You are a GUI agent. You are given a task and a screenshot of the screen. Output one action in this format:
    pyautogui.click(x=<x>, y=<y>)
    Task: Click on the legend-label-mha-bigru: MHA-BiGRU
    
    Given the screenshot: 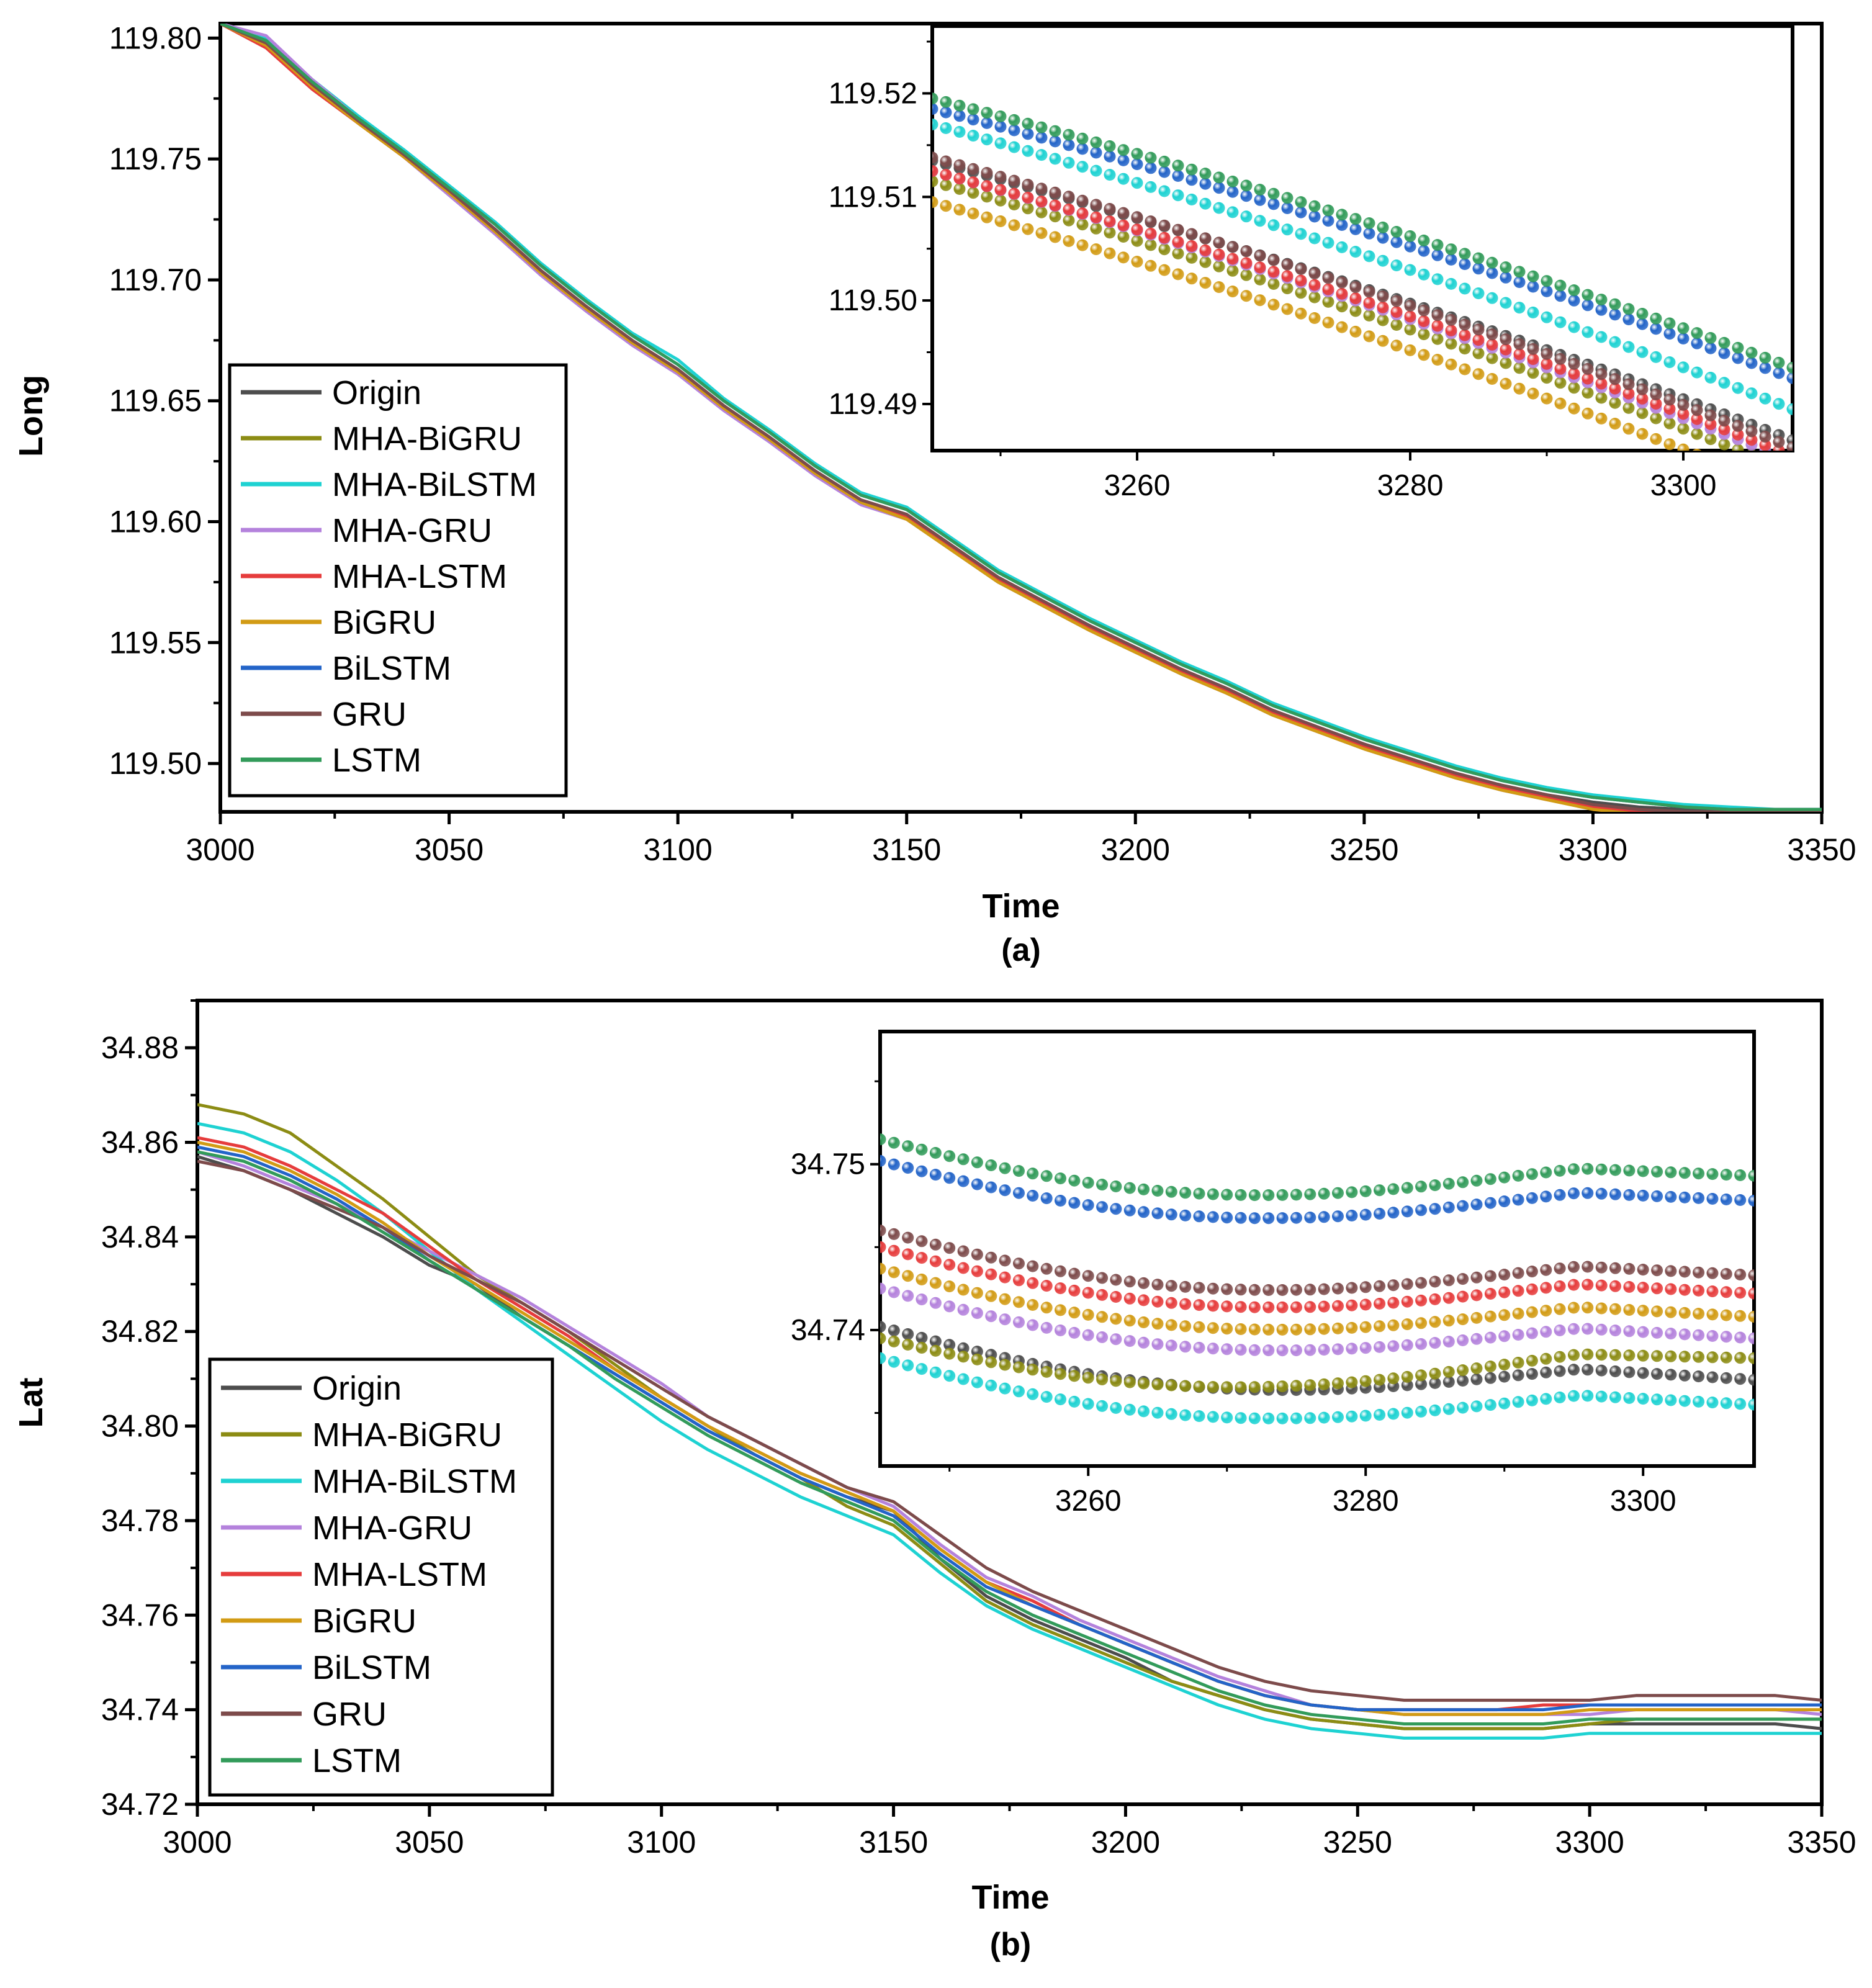 What is the action you would take?
    pyautogui.click(x=427, y=439)
    